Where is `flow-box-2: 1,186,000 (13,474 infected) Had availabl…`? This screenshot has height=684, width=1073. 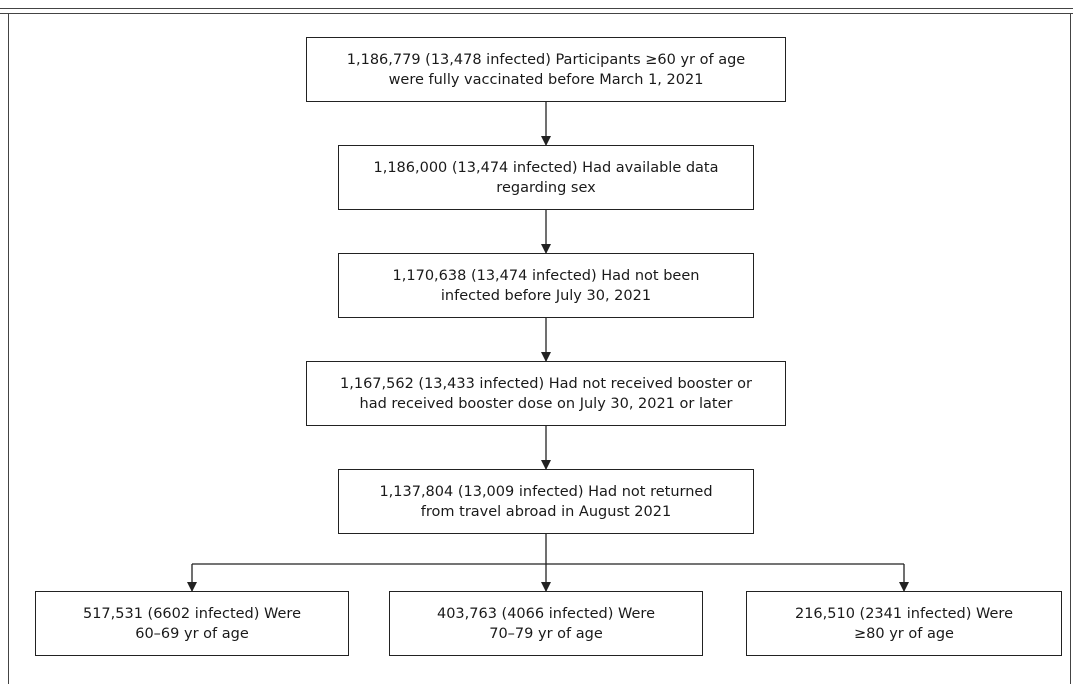
flow-box-2: 1,186,000 (13,474 infected) Had availabl… is located at coordinates (546, 177).